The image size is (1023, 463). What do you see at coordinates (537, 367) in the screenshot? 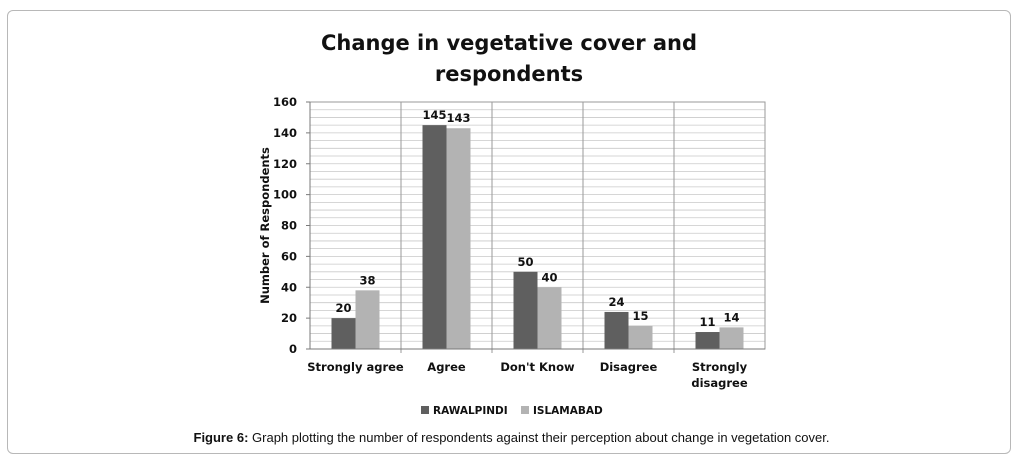
I see `x-category-label: Don't Know` at bounding box center [537, 367].